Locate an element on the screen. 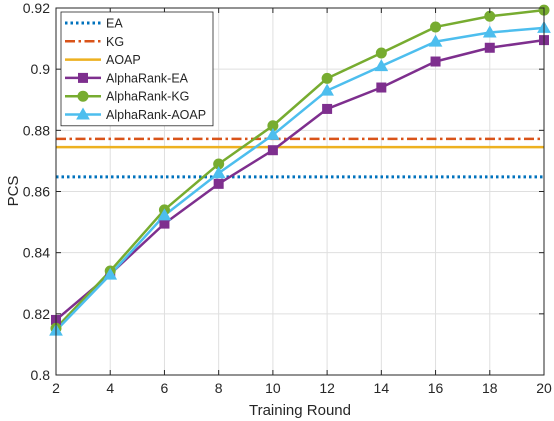 The height and width of the screenshot is (421, 554). x-tick-label: 18 is located at coordinates (490, 388).